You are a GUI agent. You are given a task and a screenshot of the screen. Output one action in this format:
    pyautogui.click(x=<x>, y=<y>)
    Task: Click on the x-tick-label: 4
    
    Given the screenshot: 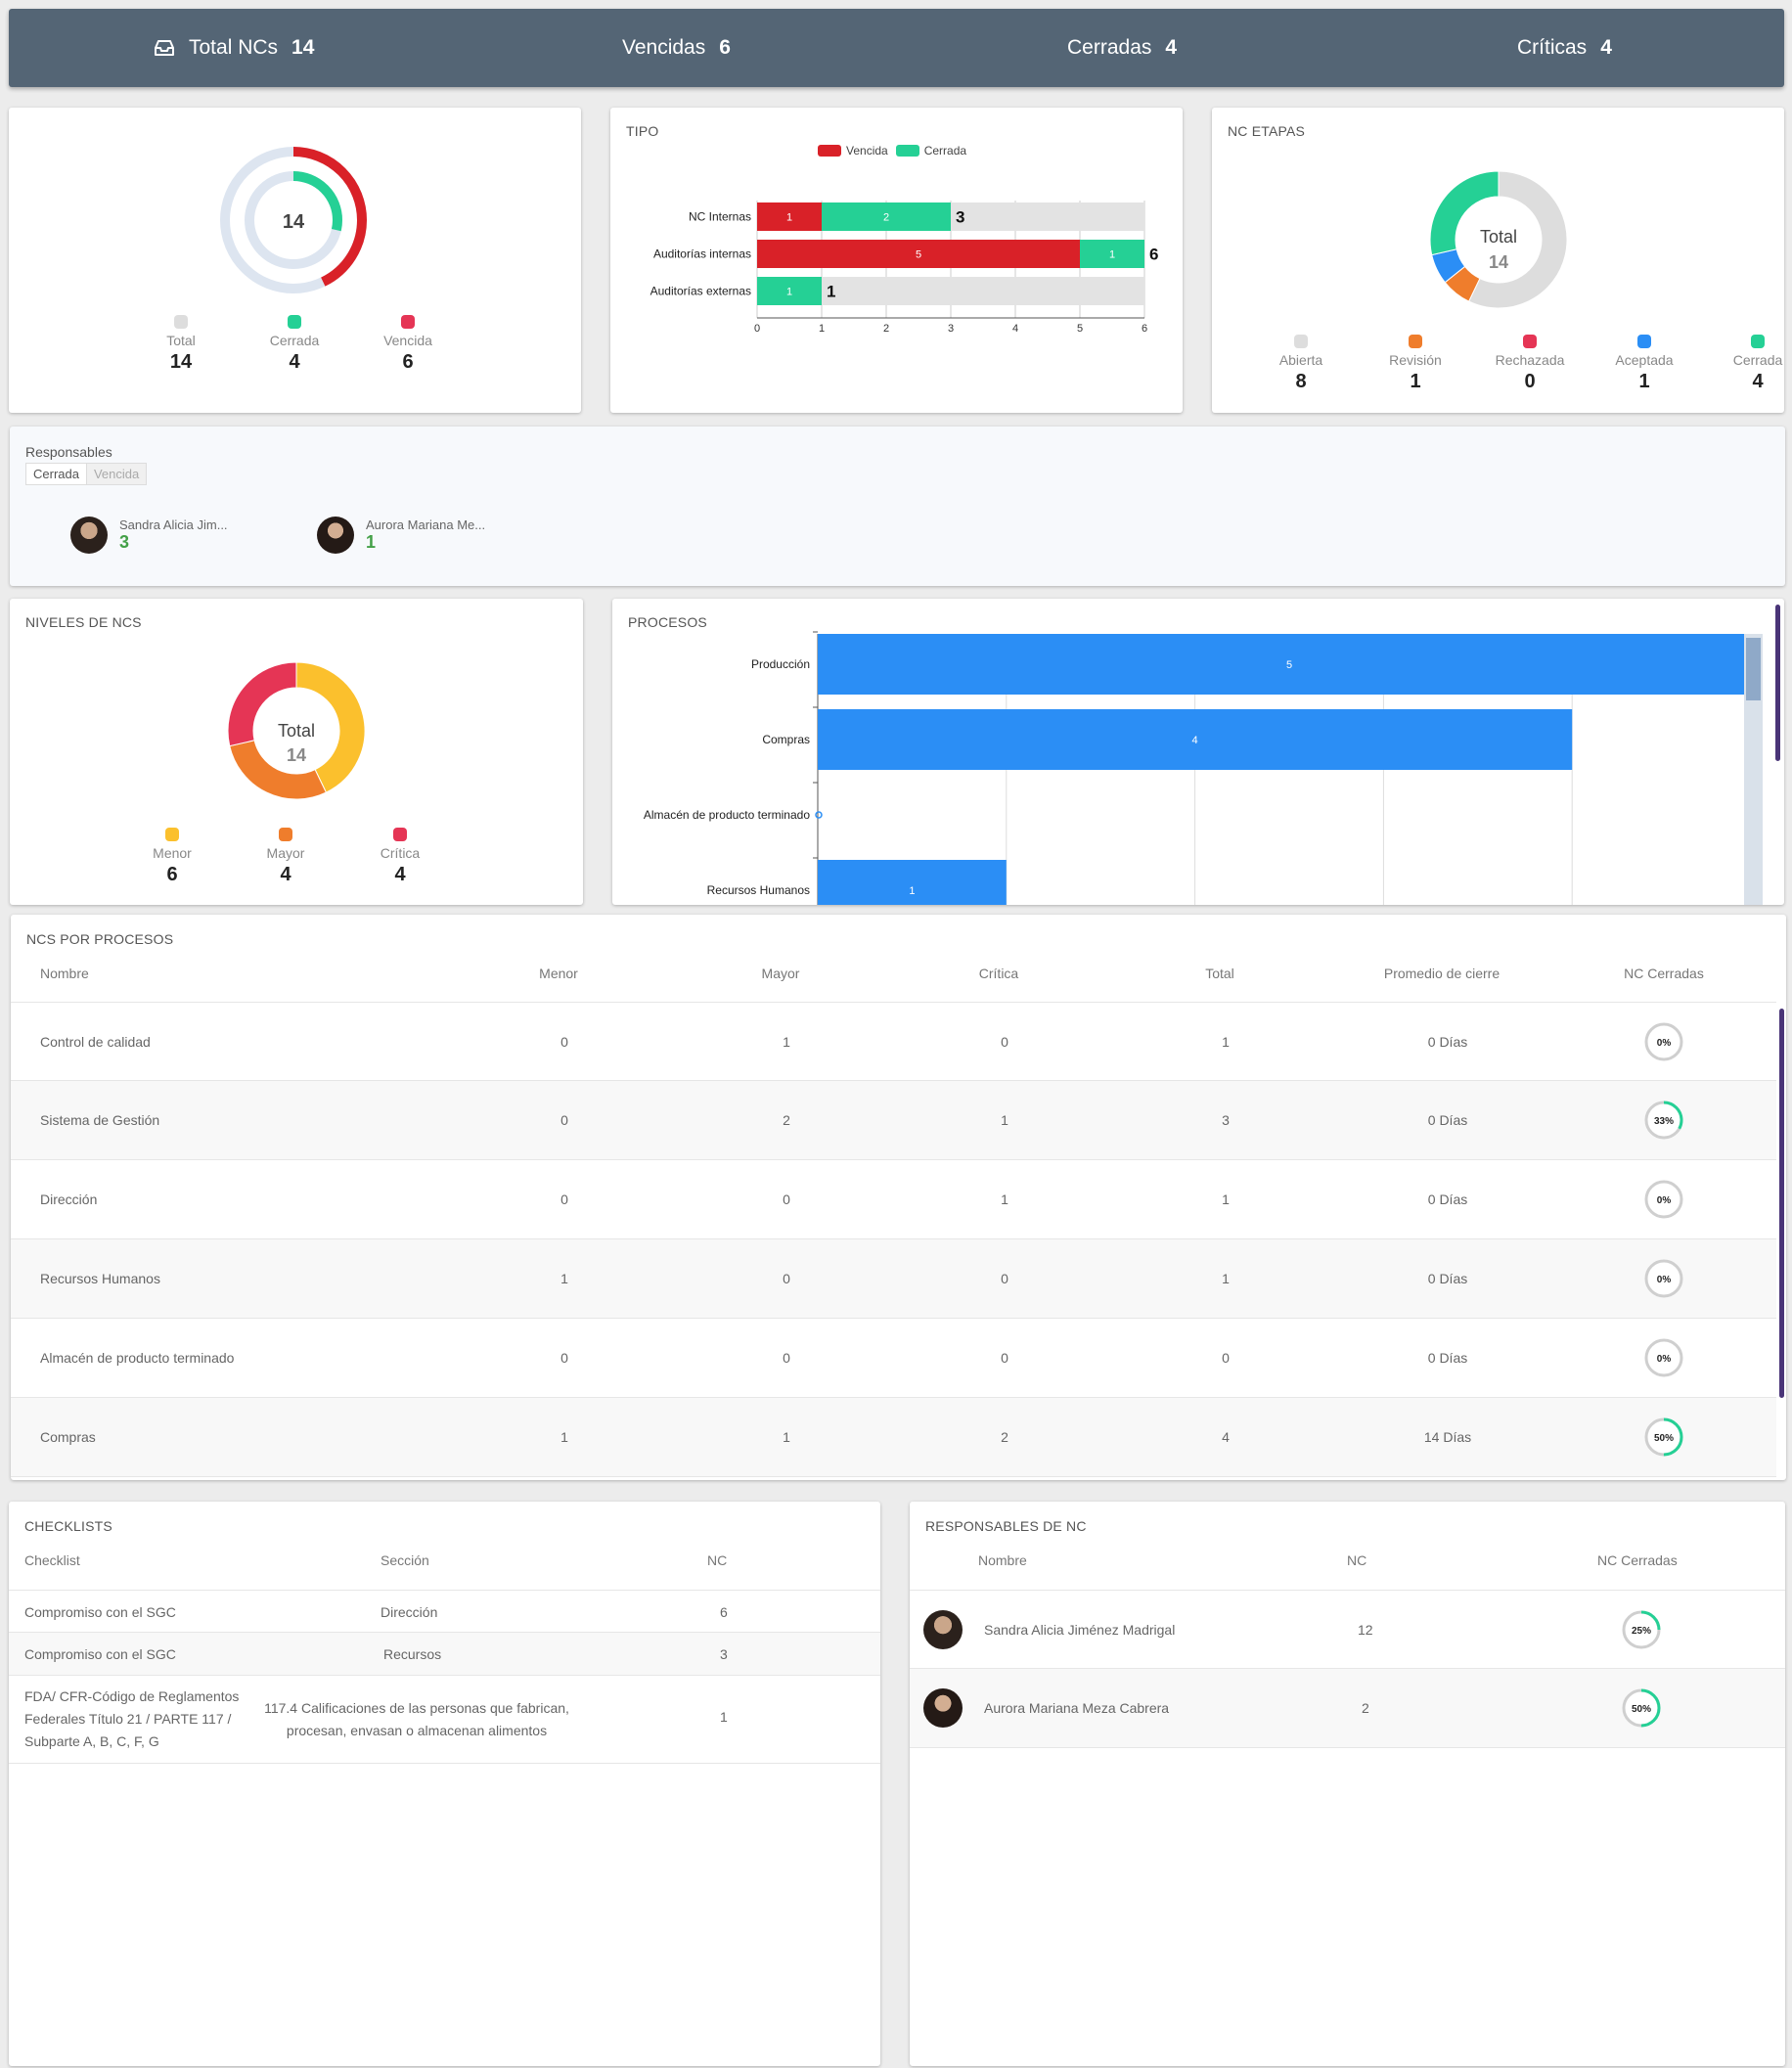 What is the action you would take?
    pyautogui.click(x=1015, y=329)
    